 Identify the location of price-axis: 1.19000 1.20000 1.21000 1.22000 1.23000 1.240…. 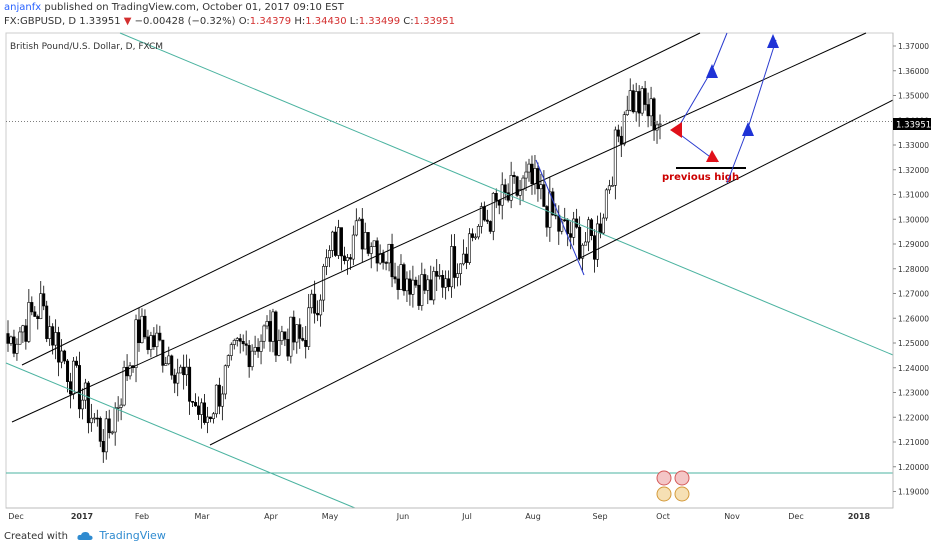
(910, 270).